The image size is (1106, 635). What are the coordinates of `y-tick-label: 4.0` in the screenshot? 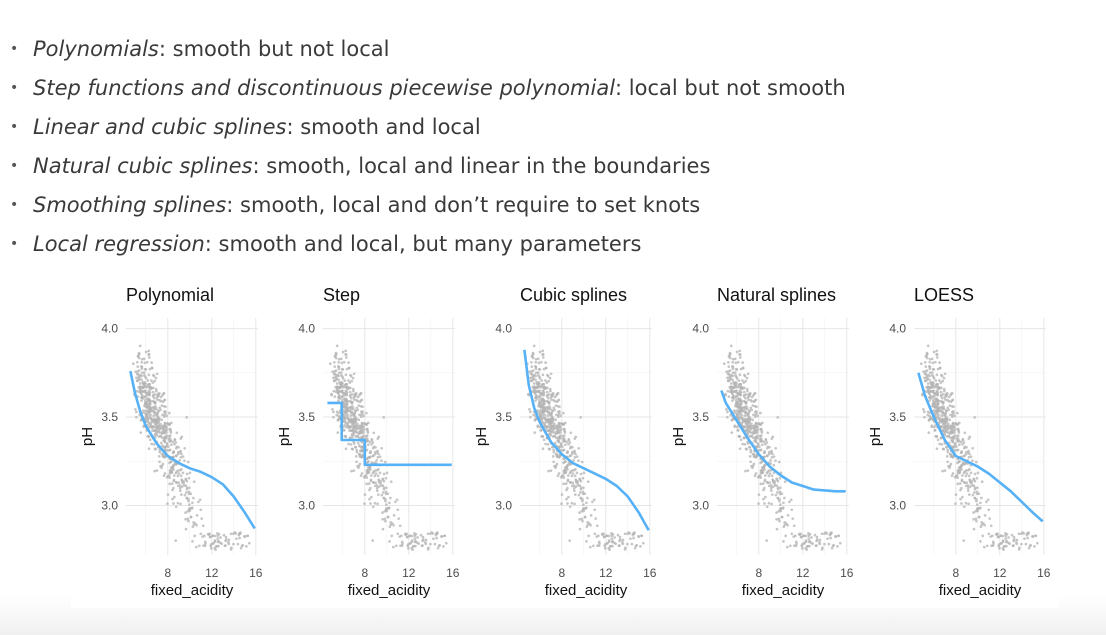 It's located at (897, 329).